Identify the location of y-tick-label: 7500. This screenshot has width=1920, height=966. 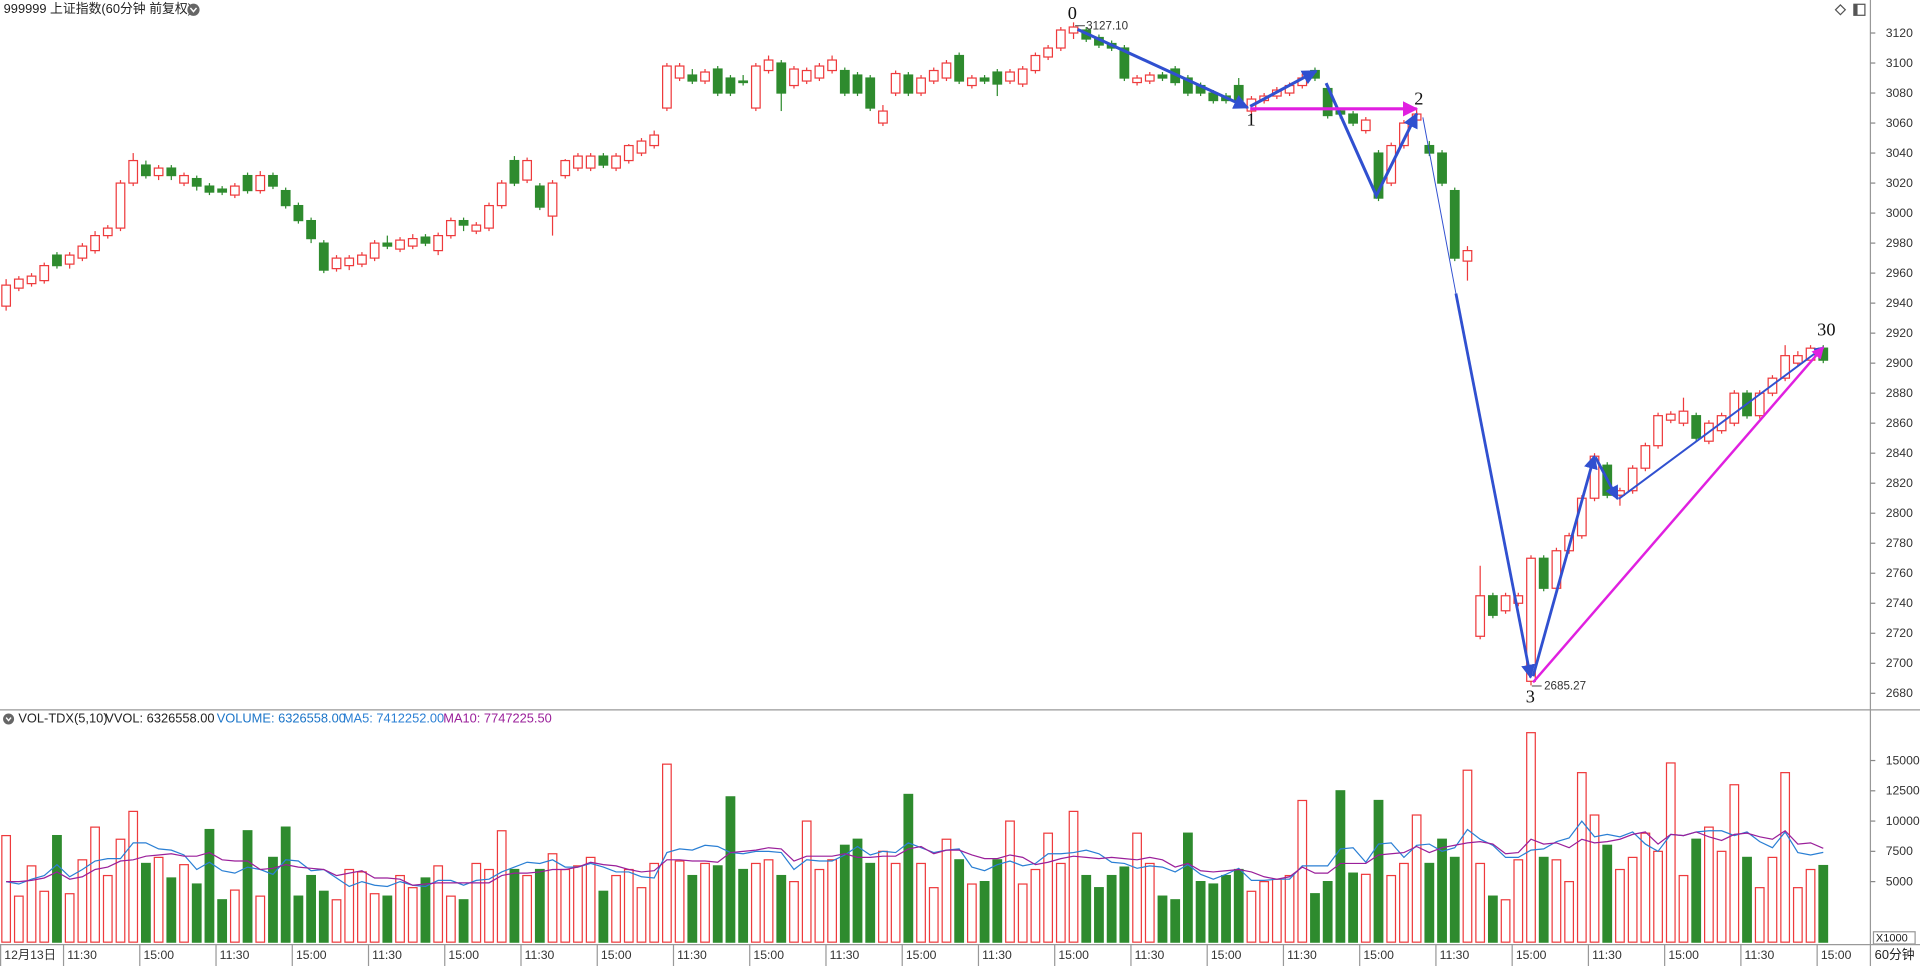
(1899, 851).